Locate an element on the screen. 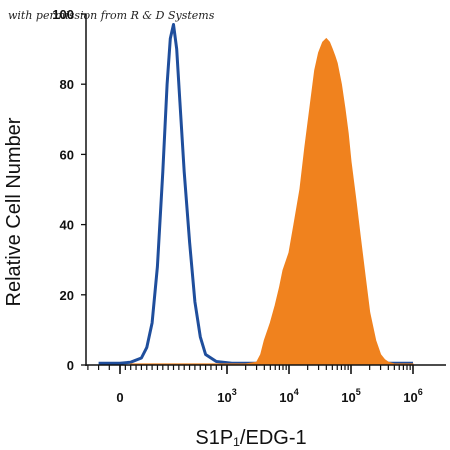  x-tick-label: 10³ is located at coordinates (226, 396).